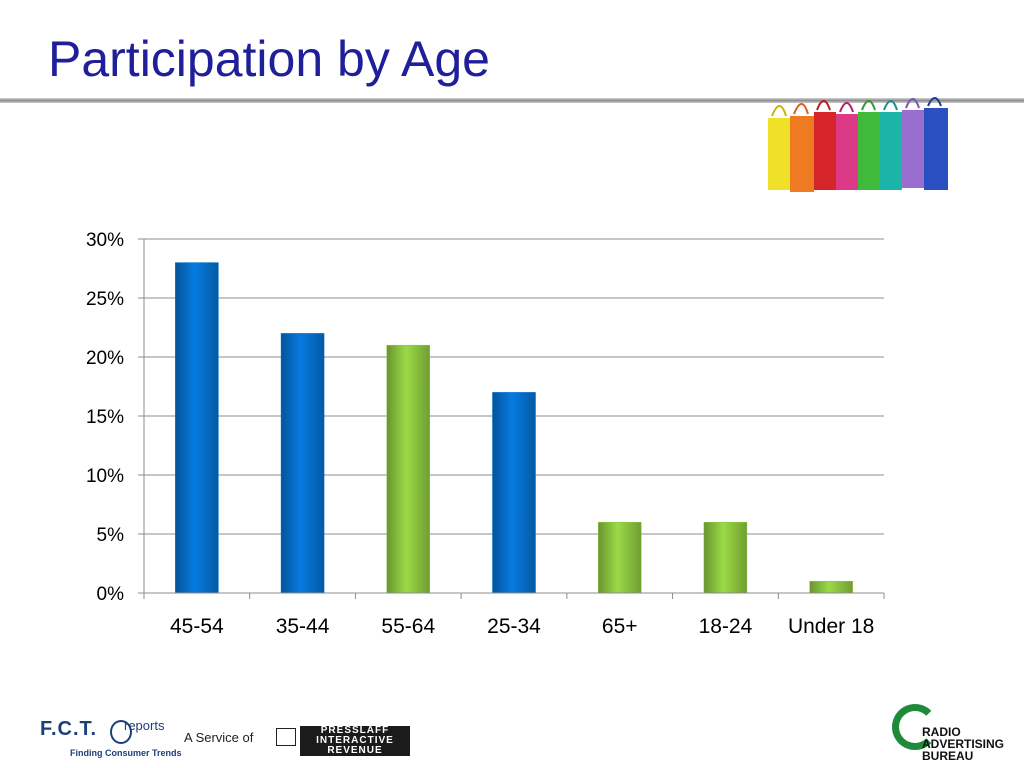  I want to click on magnifier-icon, so click(121, 732).